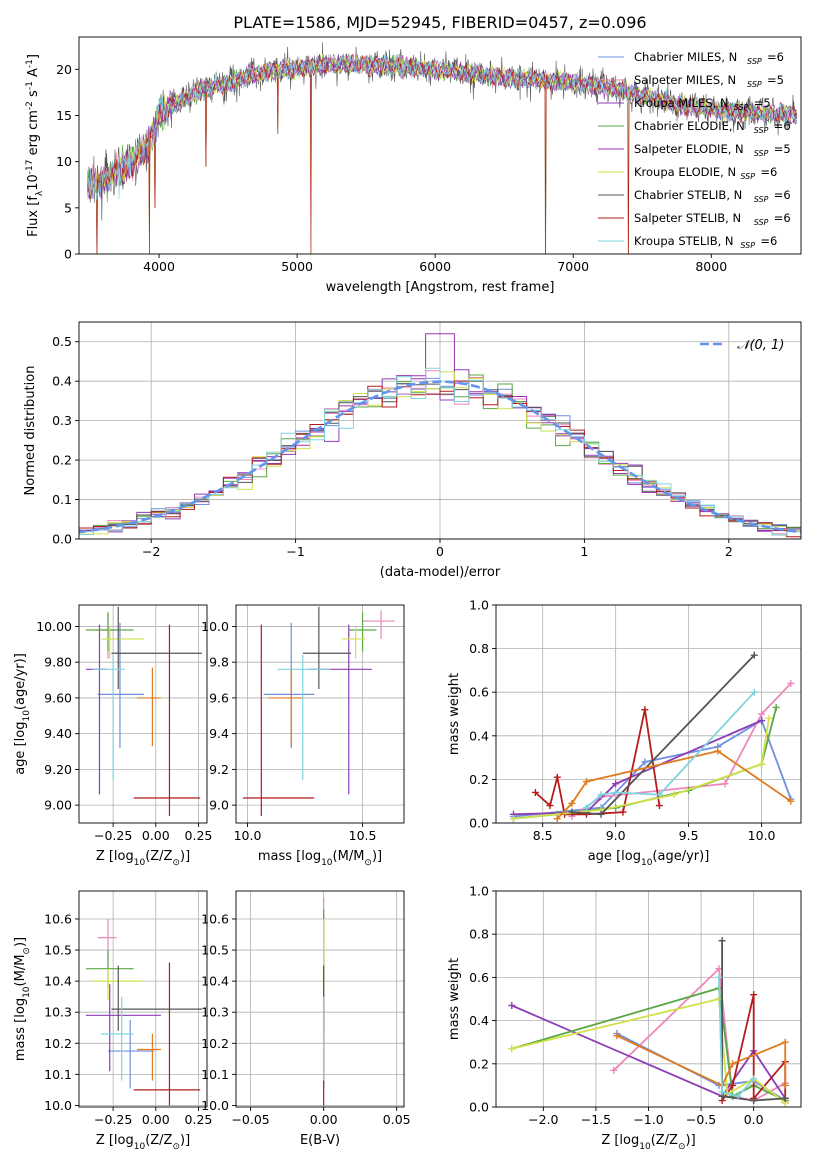 Image resolution: width=819 pixels, height=1170 pixels. What do you see at coordinates (479, 934) in the screenshot?
I see `y-tick-label: 0.8` at bounding box center [479, 934].